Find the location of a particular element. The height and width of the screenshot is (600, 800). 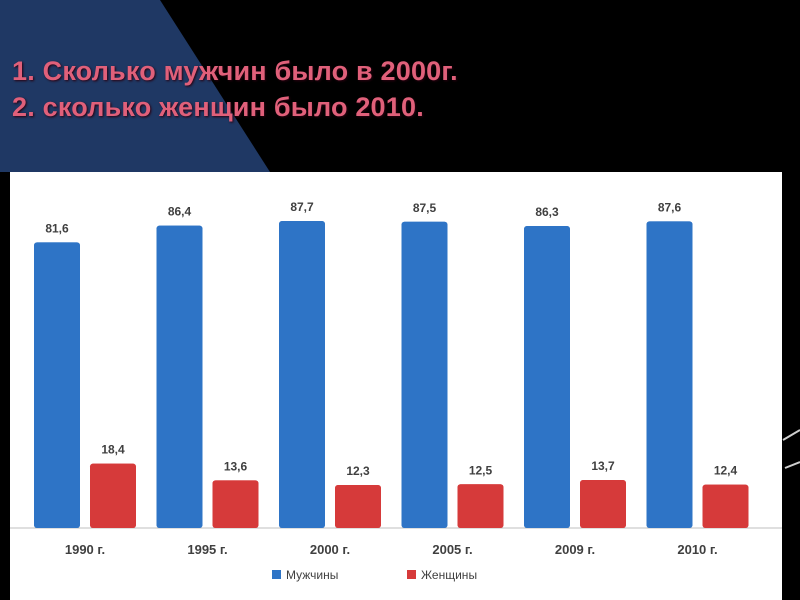

data-label-men-4: 86,3 is located at coordinates (547, 212).